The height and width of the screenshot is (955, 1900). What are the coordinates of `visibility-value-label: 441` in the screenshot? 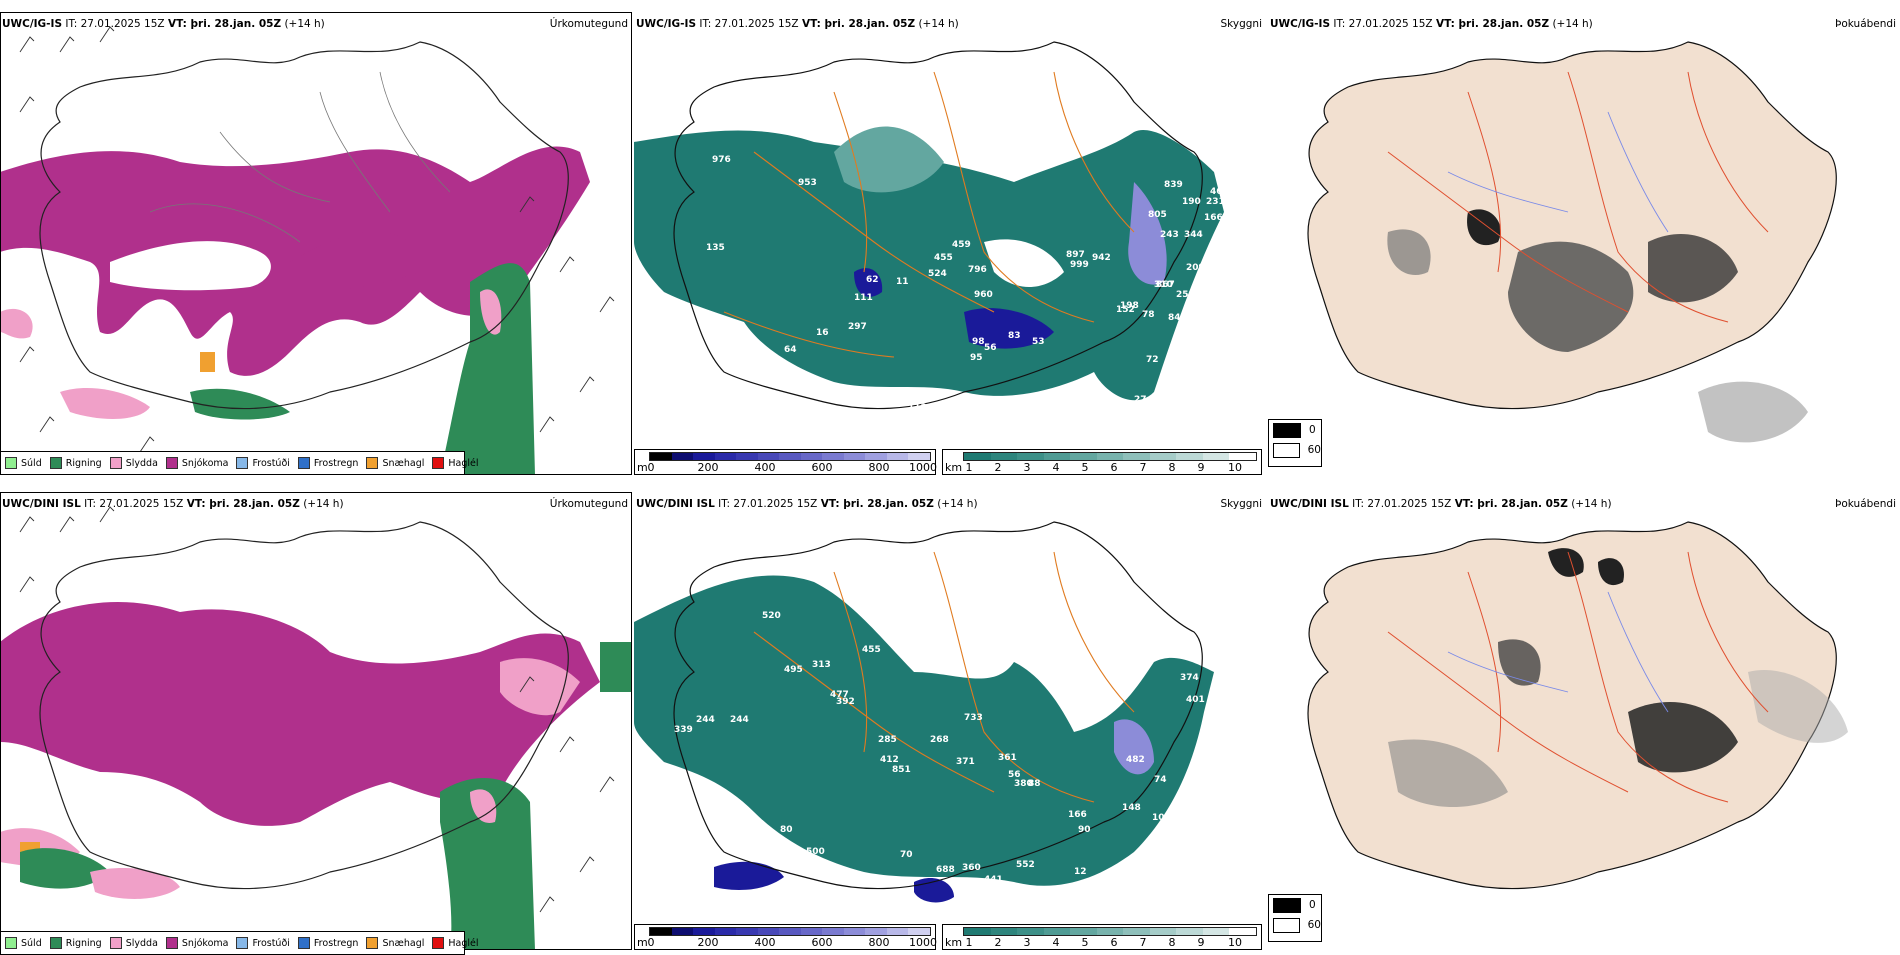 It's located at (993, 880).